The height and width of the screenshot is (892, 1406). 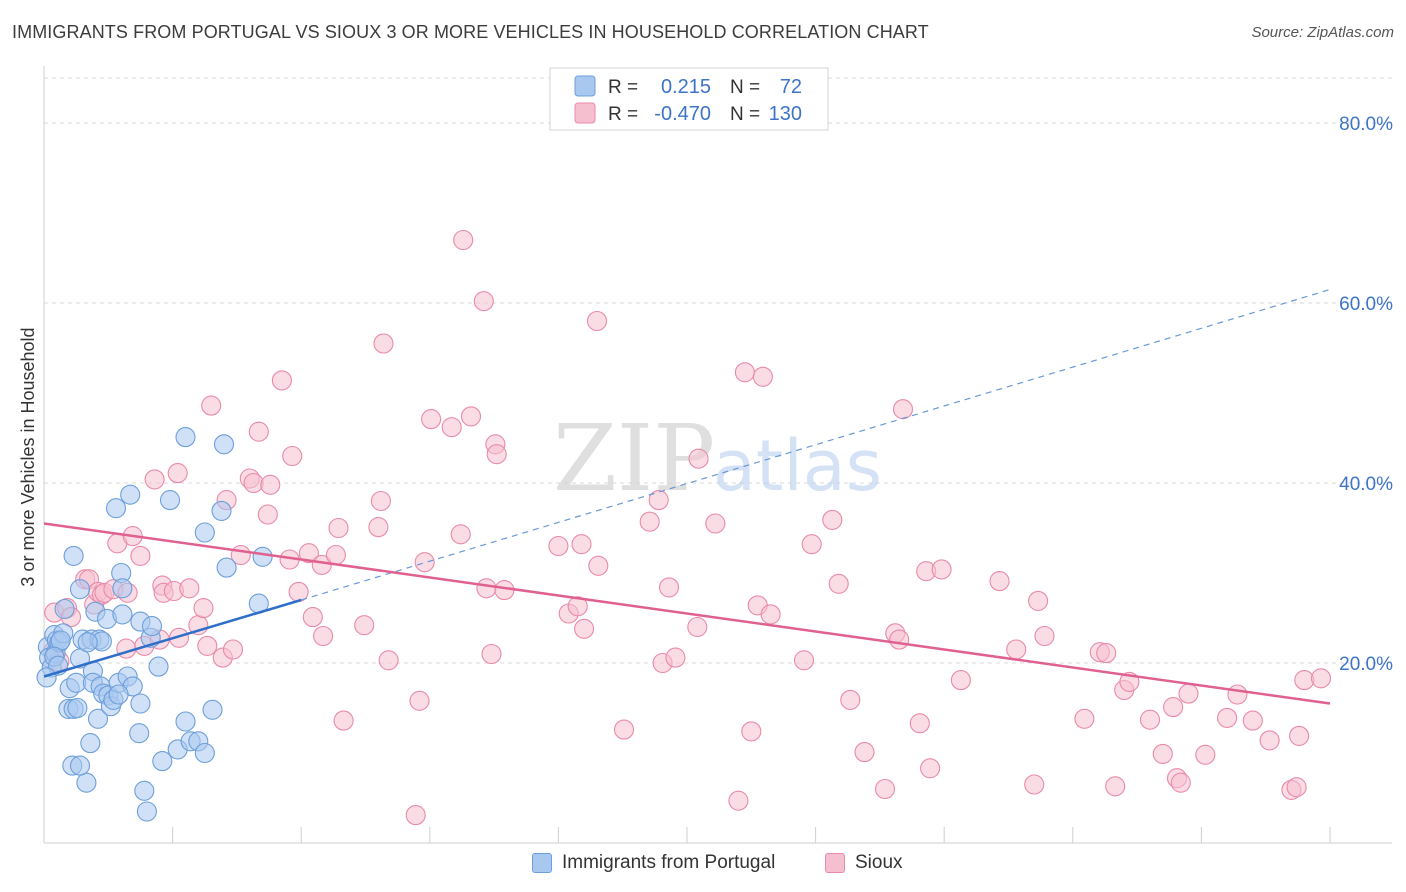 I want to click on legend-r-value-sioux: -0.470, so click(x=682, y=114).